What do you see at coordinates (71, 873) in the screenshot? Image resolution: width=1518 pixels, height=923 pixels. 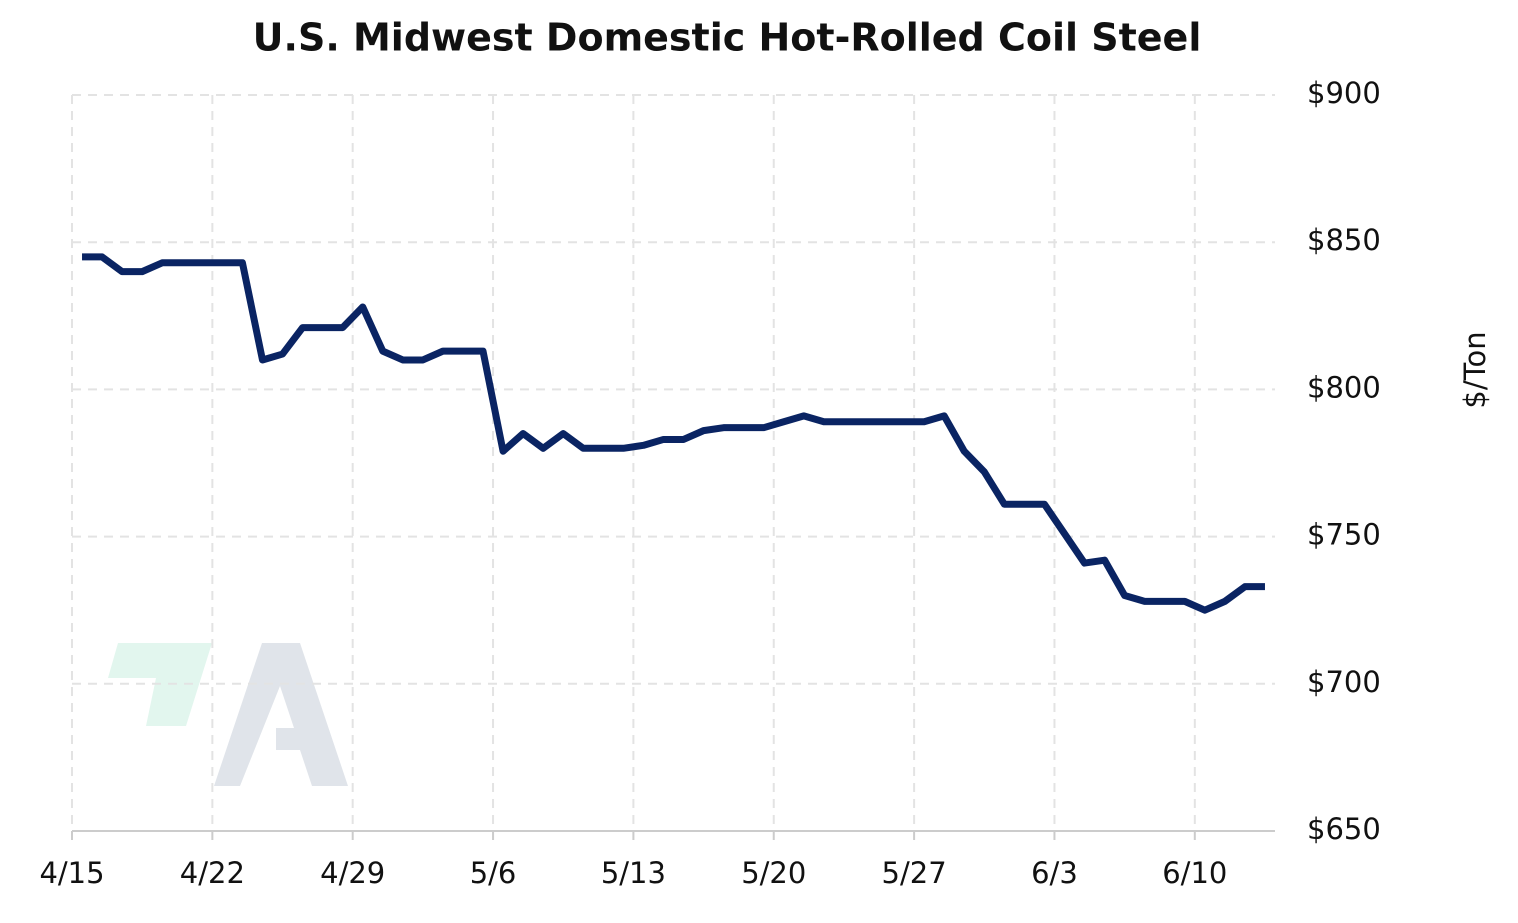 I see `x-tick-label: 4/15` at bounding box center [71, 873].